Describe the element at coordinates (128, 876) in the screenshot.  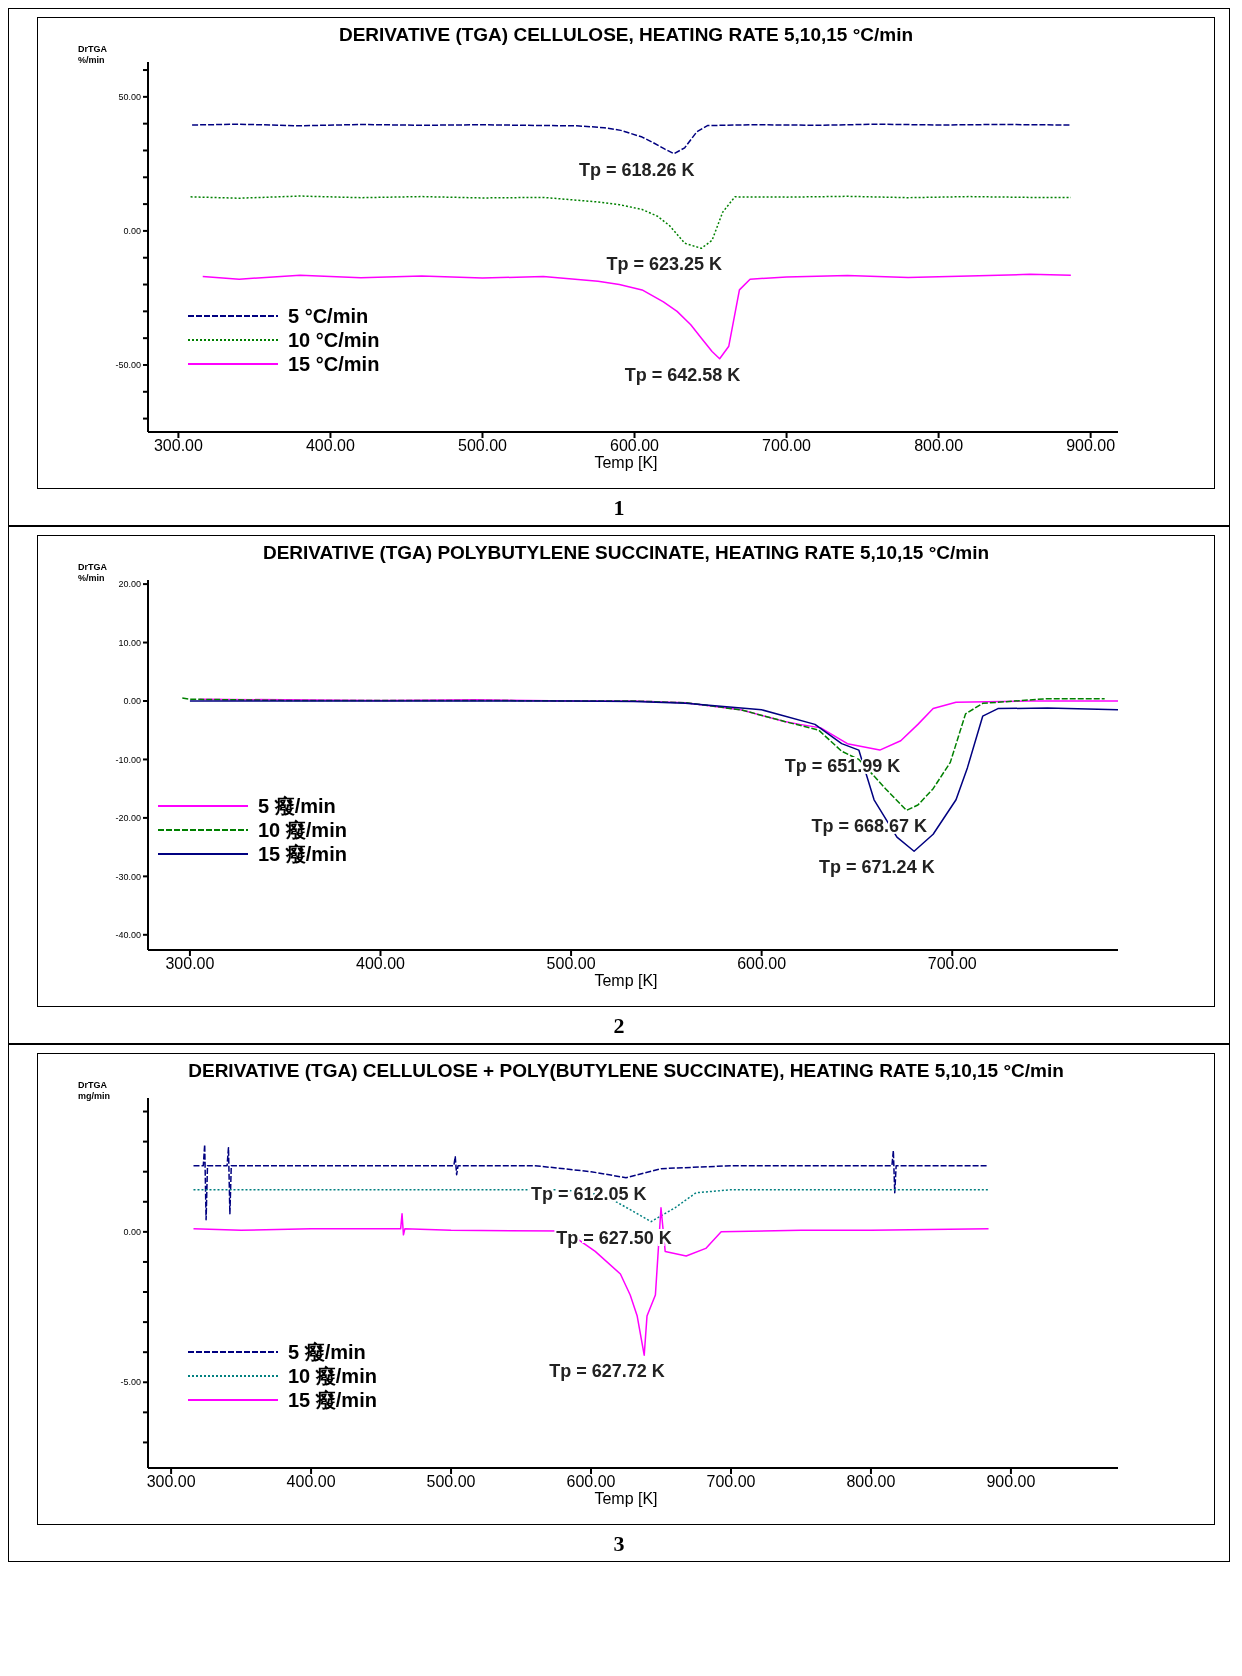
I see `y-tick-label: -30.00` at that location.